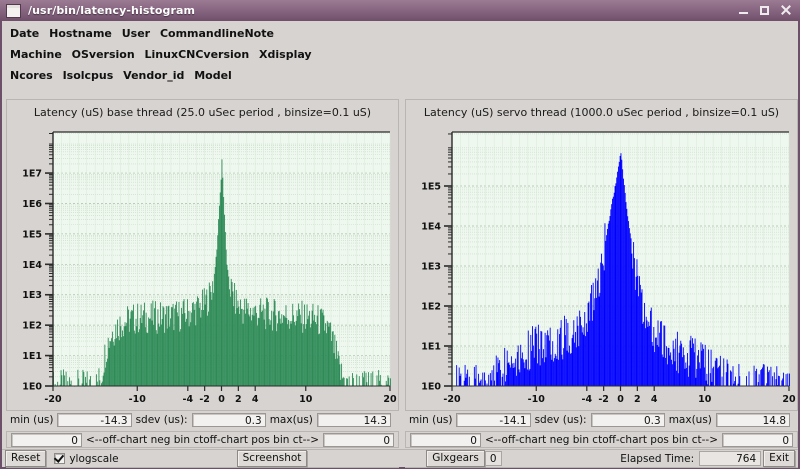  I want to click on checkbox-icon, so click(60, 458).